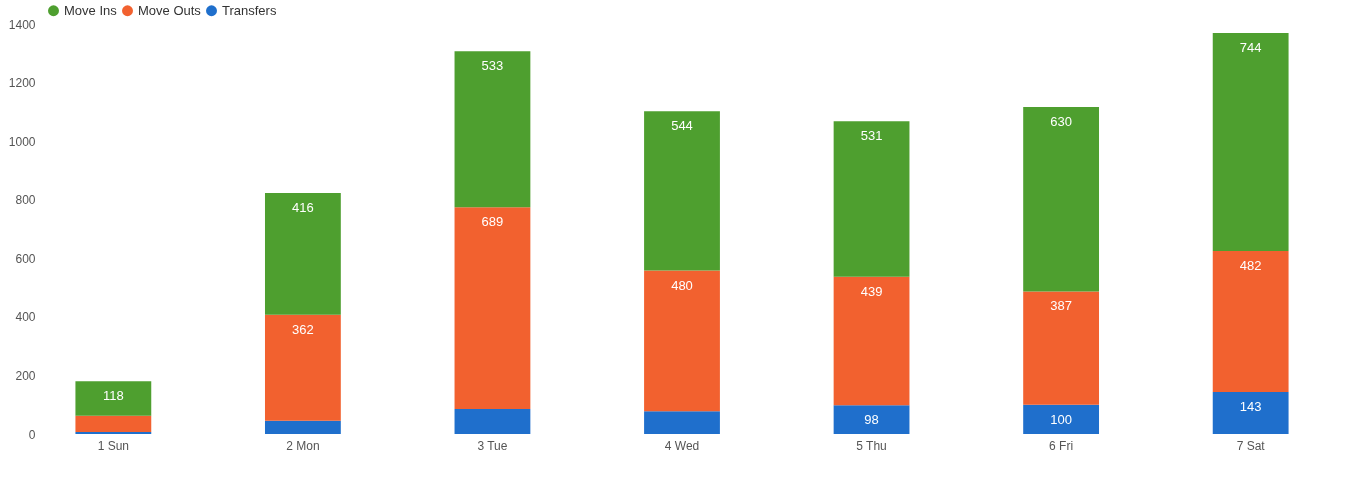 The width and height of the screenshot is (1349, 477). I want to click on data-label: 416, so click(303, 207).